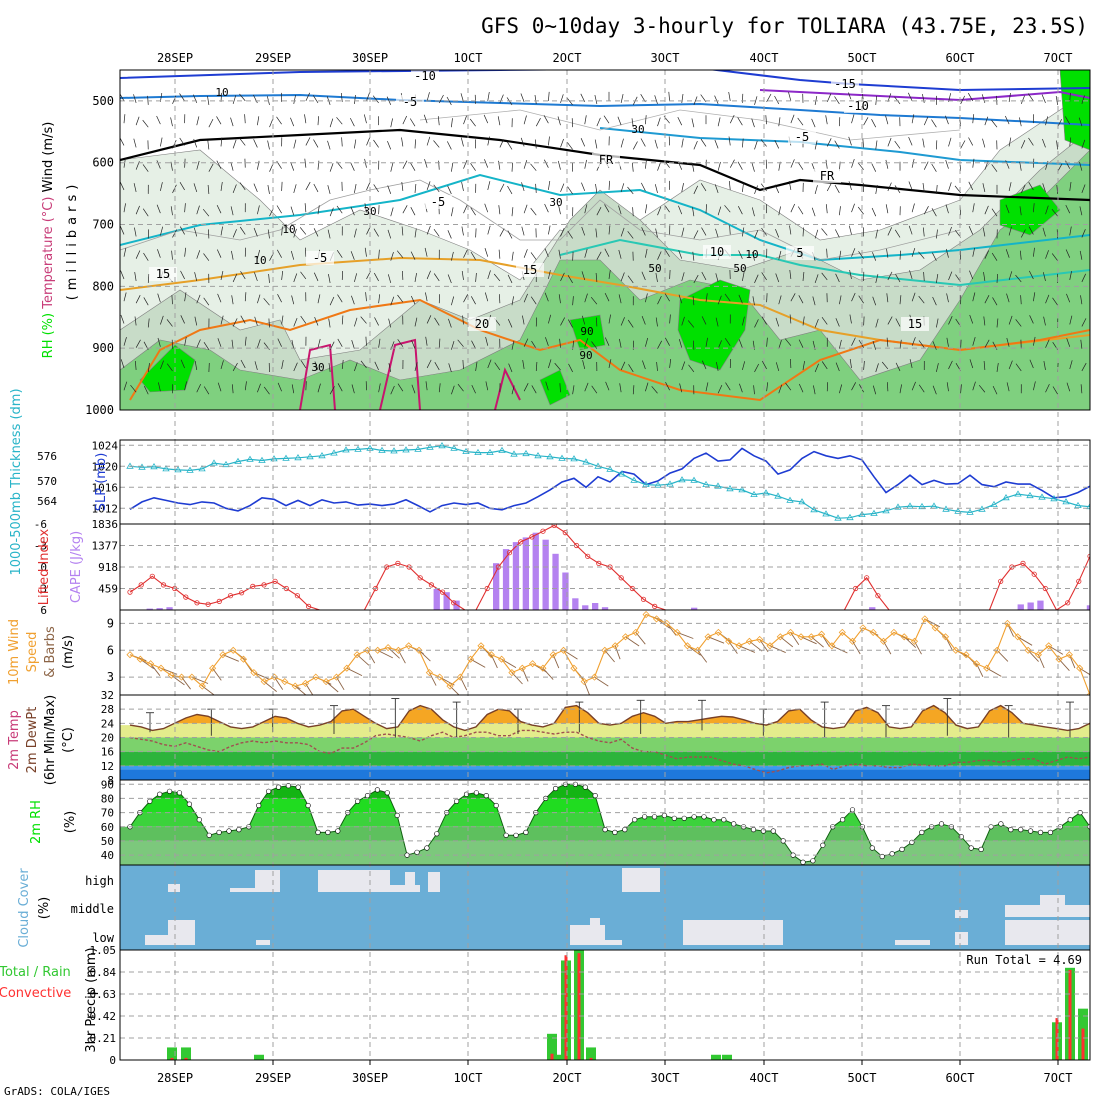 This screenshot has width=1100, height=1100. Describe the element at coordinates (105, 524) in the screenshot. I see `cape-top-tick: 1836` at that location.